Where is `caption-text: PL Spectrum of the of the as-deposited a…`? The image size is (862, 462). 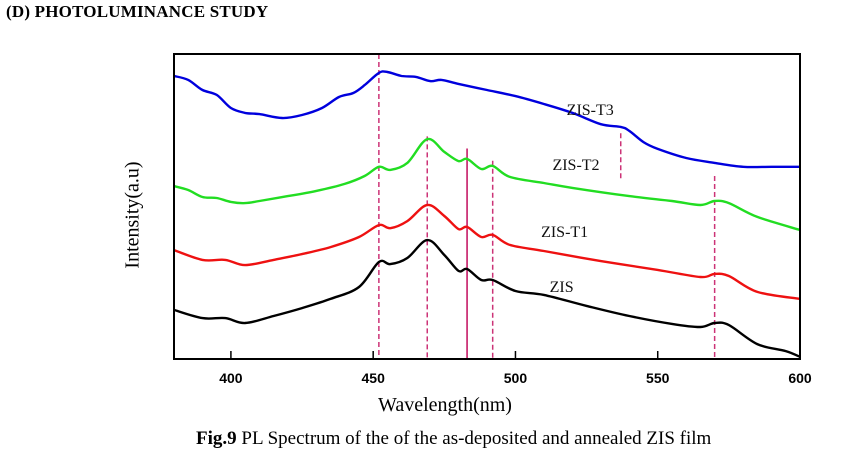 caption-text: PL Spectrum of the of the as-deposited a… is located at coordinates (474, 438).